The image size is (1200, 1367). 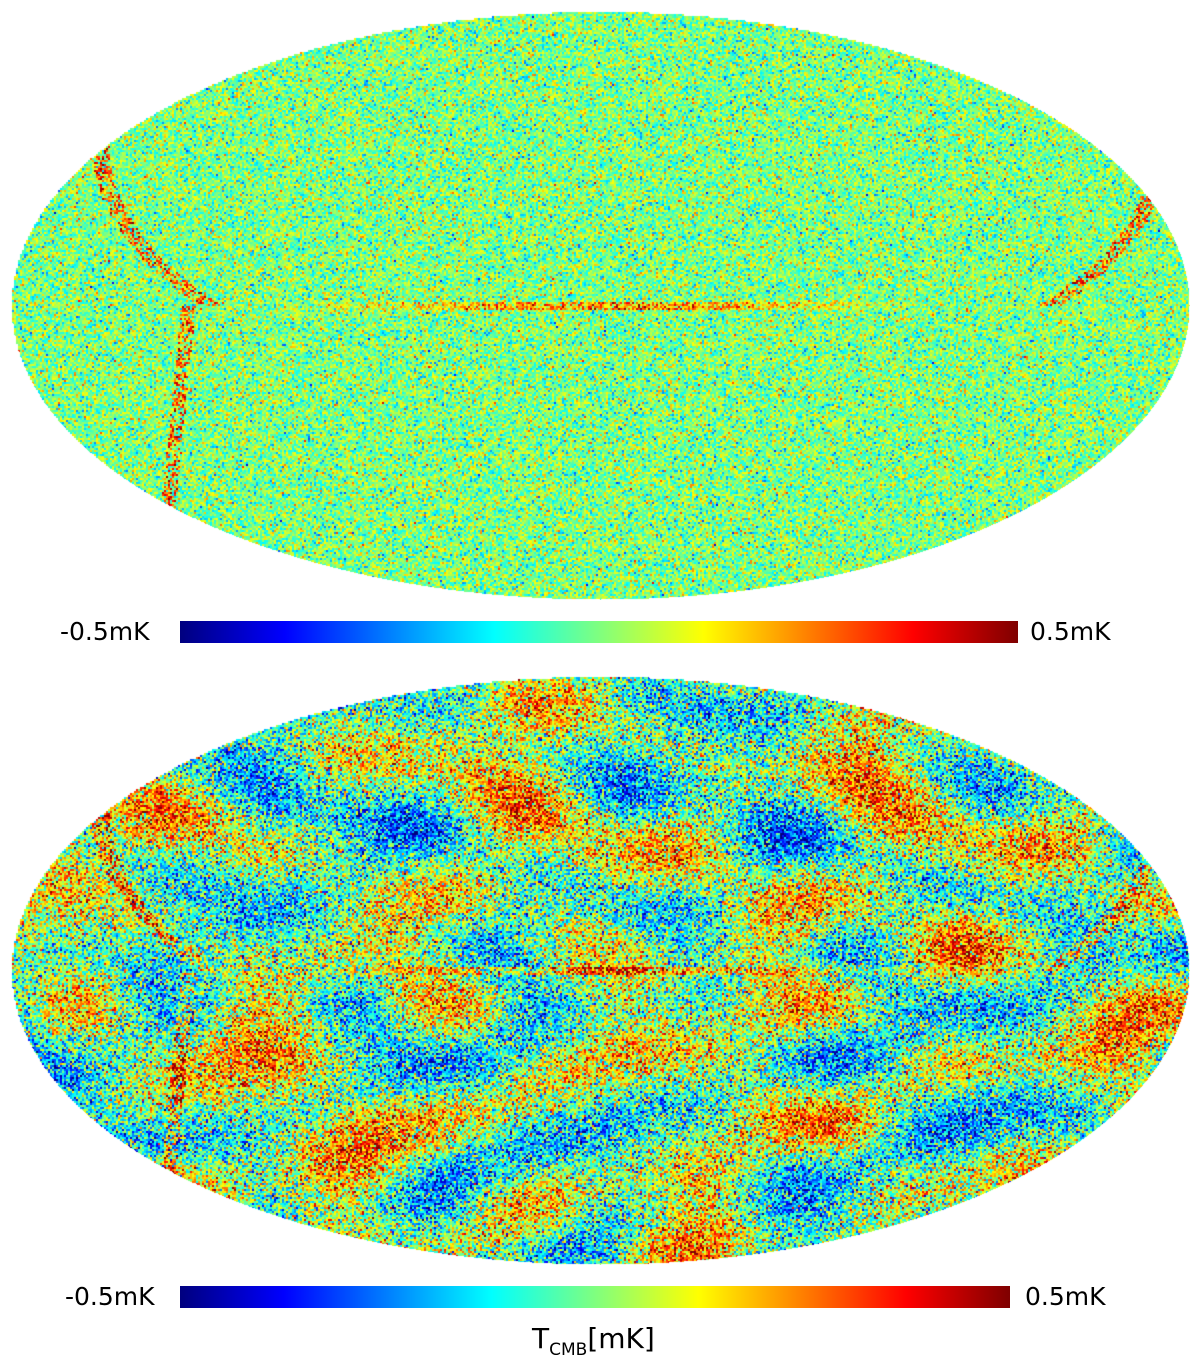 I want to click on colorbar-bottom, so click(x=595, y=1297).